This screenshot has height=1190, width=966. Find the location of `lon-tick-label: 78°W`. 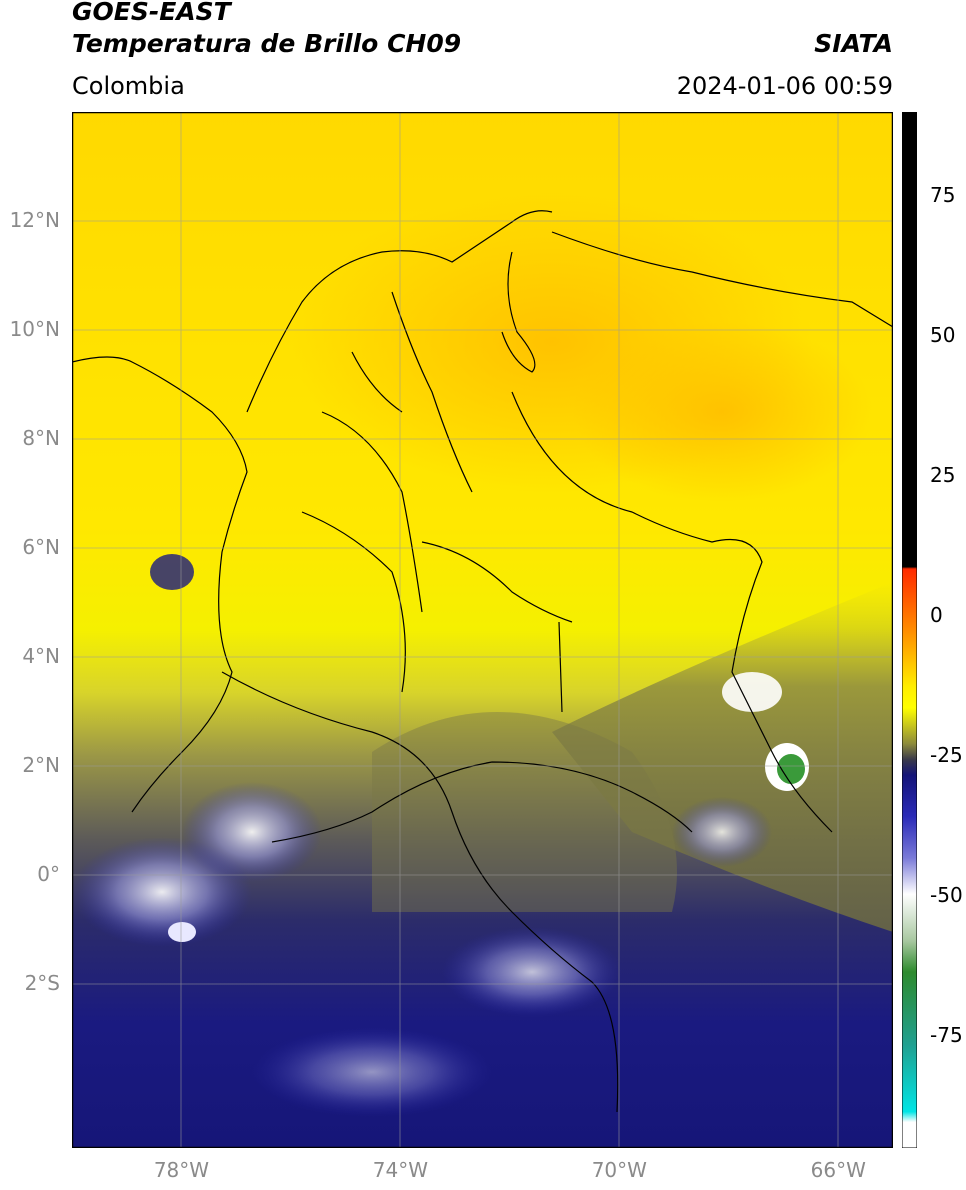

lon-tick-label: 78°W is located at coordinates (181, 1170).